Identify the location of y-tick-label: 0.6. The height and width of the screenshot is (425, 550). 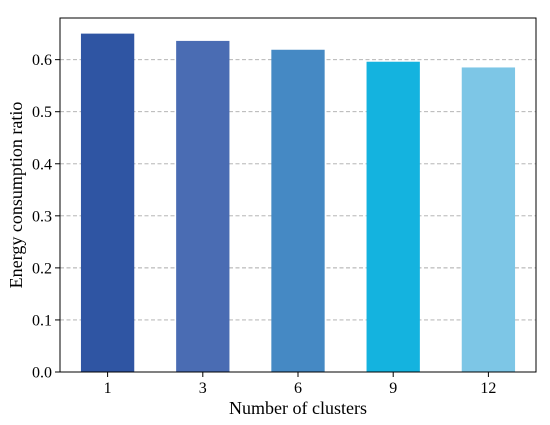
(42, 60).